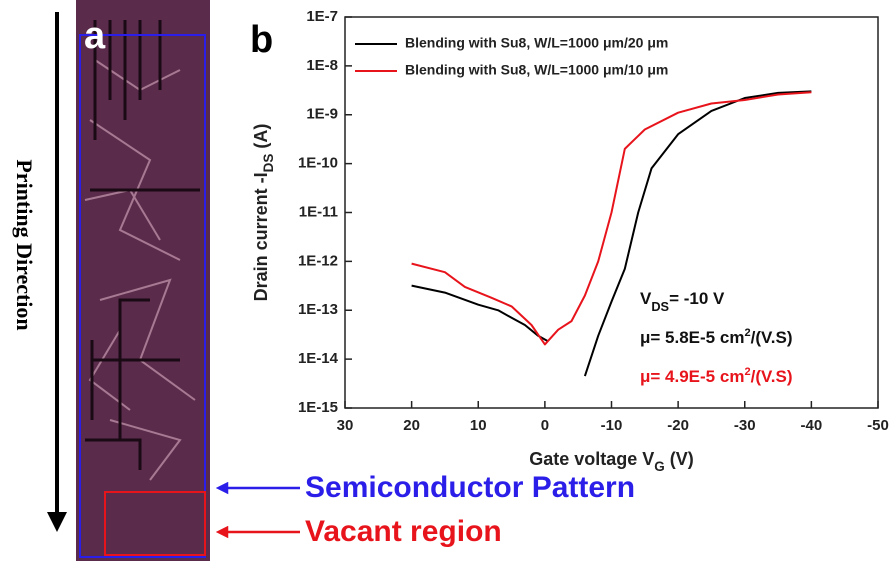 The image size is (890, 561). Describe the element at coordinates (411, 425) in the screenshot. I see `x-tick-label: 20` at that location.